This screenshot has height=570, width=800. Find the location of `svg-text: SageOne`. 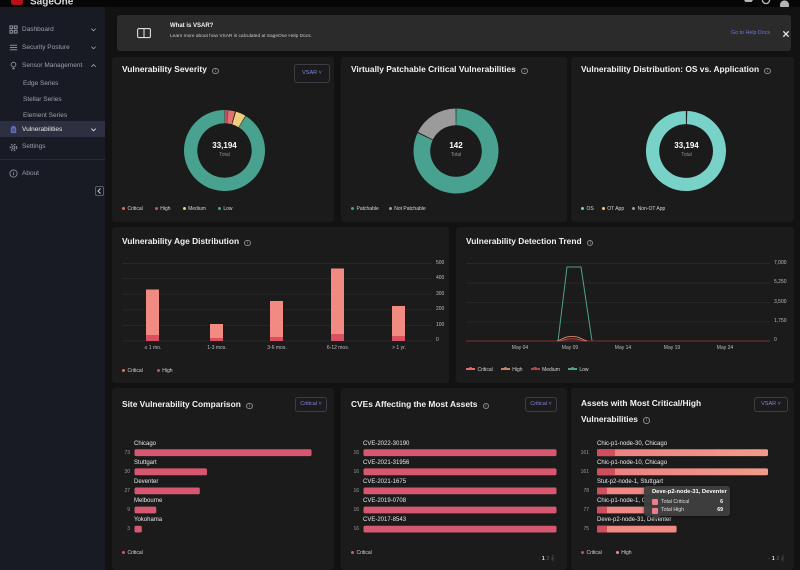

svg-text: SageOne is located at coordinates (52, 3).